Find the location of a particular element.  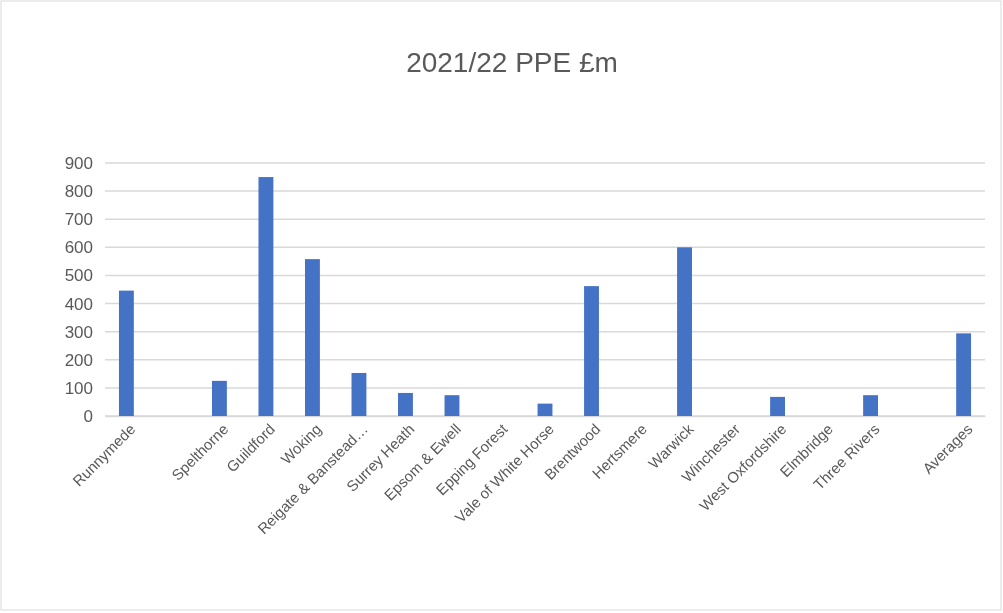

chart-title: 2021/22 PPE £m is located at coordinates (512, 62).